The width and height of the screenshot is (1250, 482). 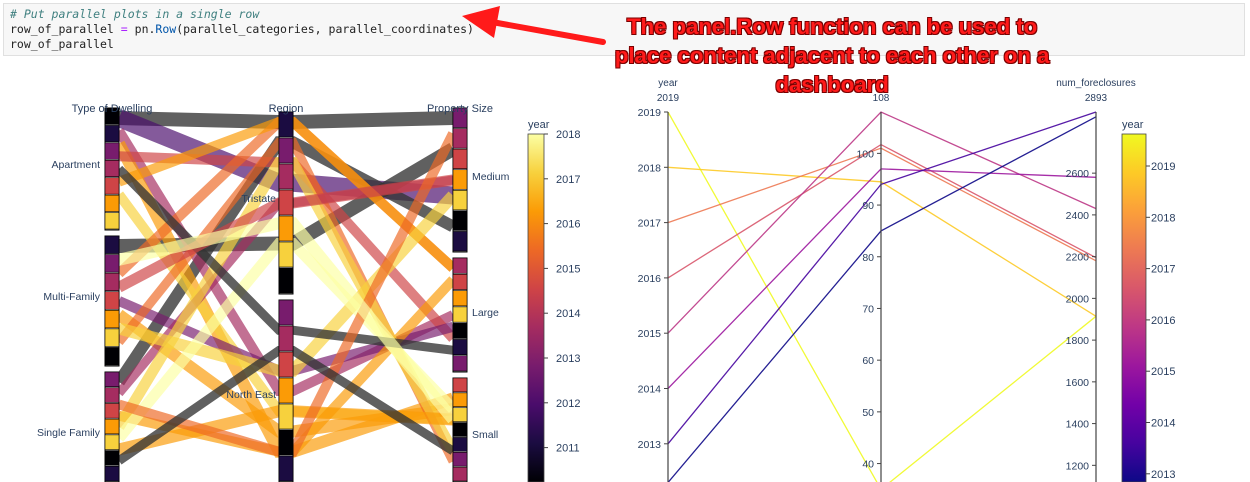 What do you see at coordinates (650, 168) in the screenshot?
I see `axis-tick-label: 2018` at bounding box center [650, 168].